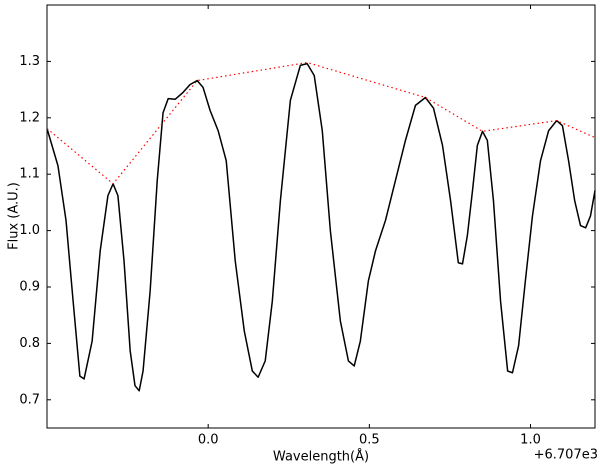  What do you see at coordinates (29, 287) in the screenshot?
I see `y-tick-label: 0.9` at bounding box center [29, 287].